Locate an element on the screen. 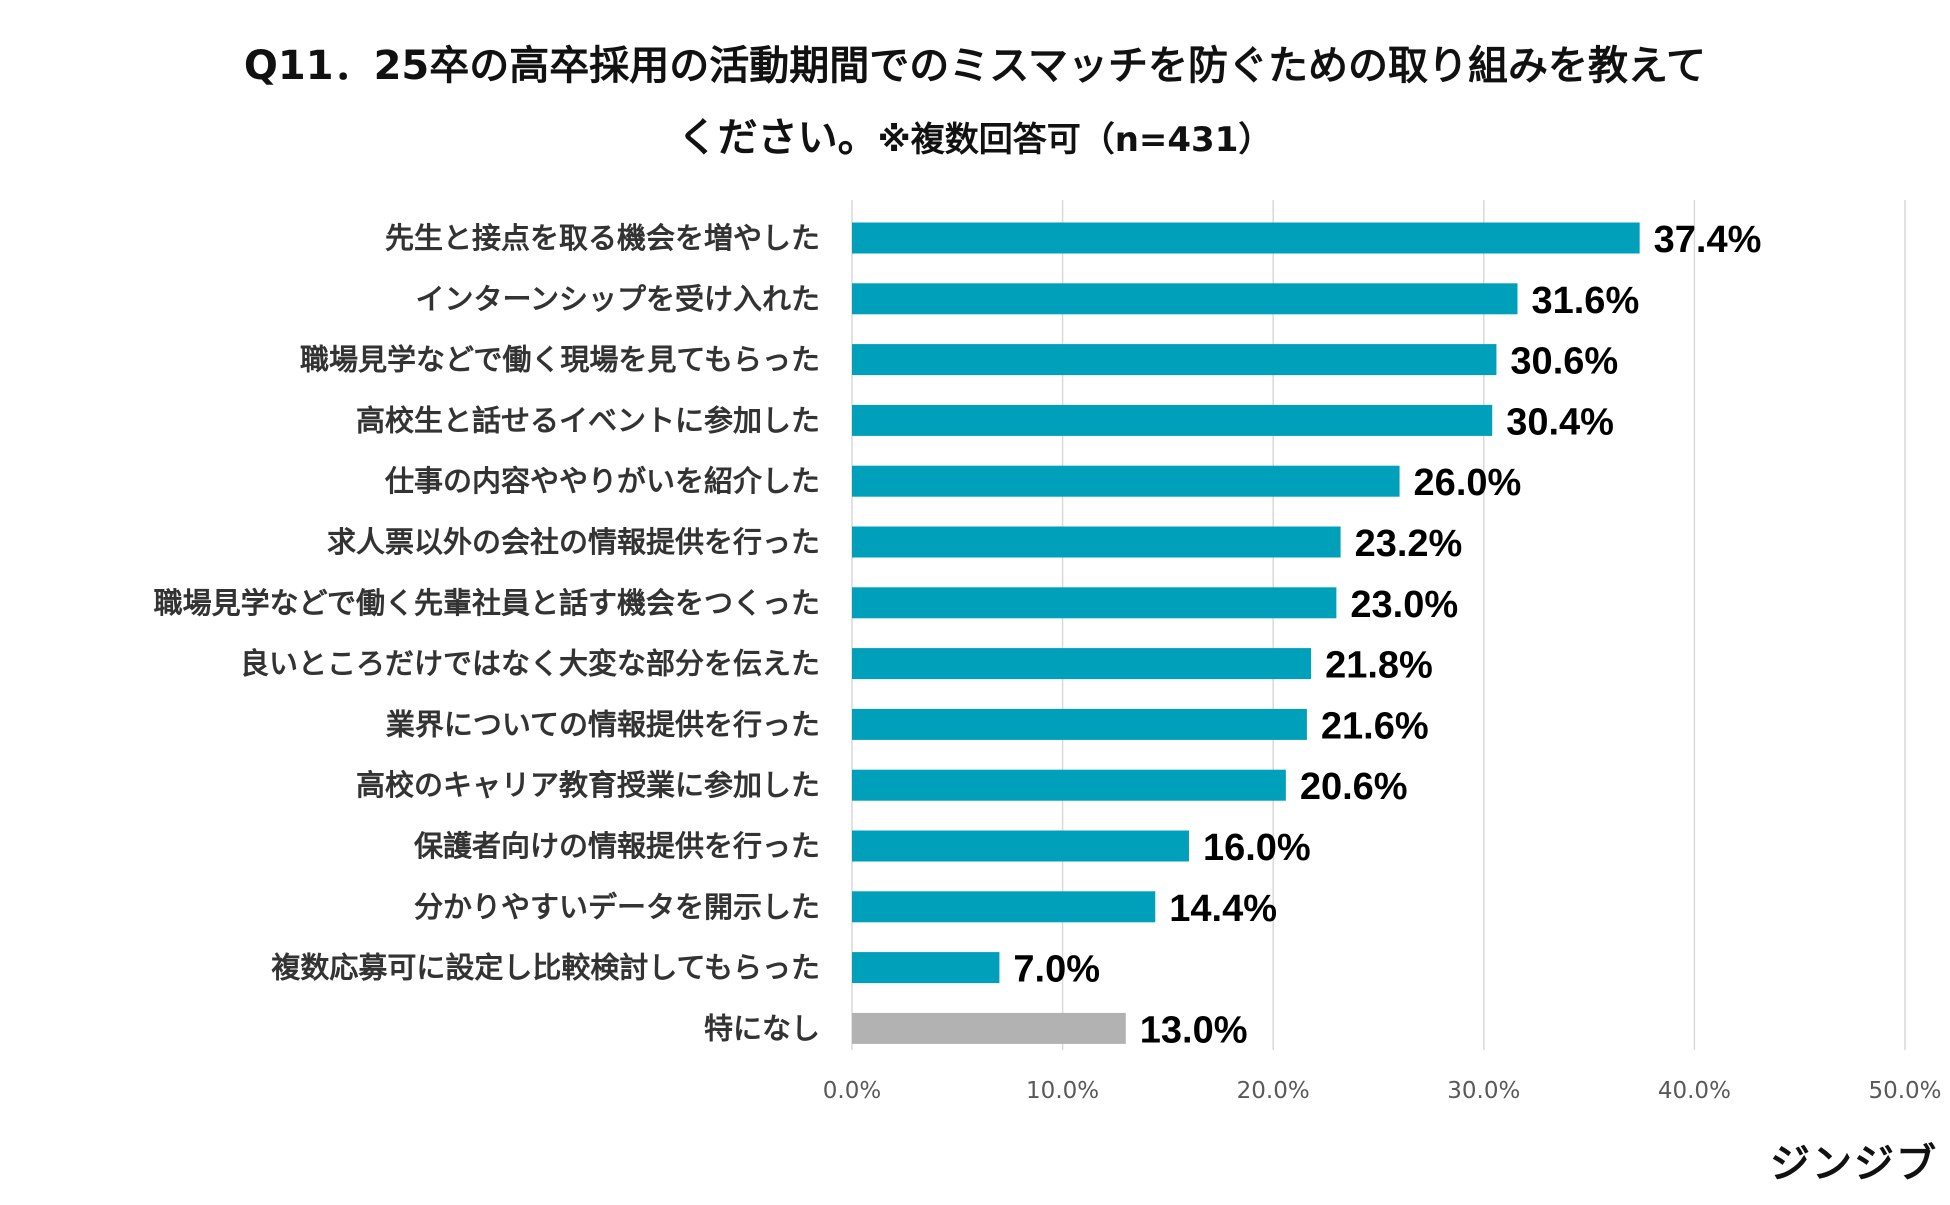 This screenshot has width=1950, height=1205. value-label: 20.6% is located at coordinates (1354, 787).